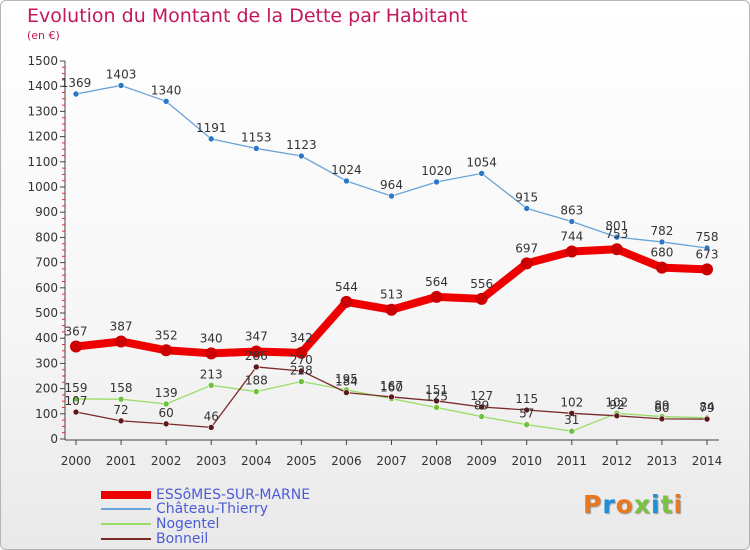 The width and height of the screenshot is (750, 550). I want to click on data-label: 915, so click(526, 197).